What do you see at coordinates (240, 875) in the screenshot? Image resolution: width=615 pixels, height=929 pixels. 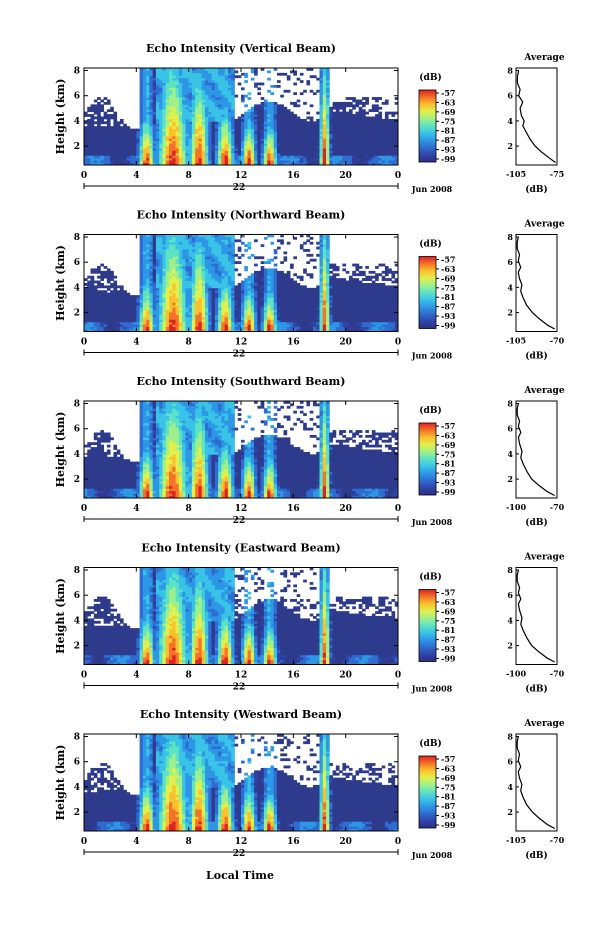 I see `x-axis-label: Local Time` at bounding box center [240, 875].